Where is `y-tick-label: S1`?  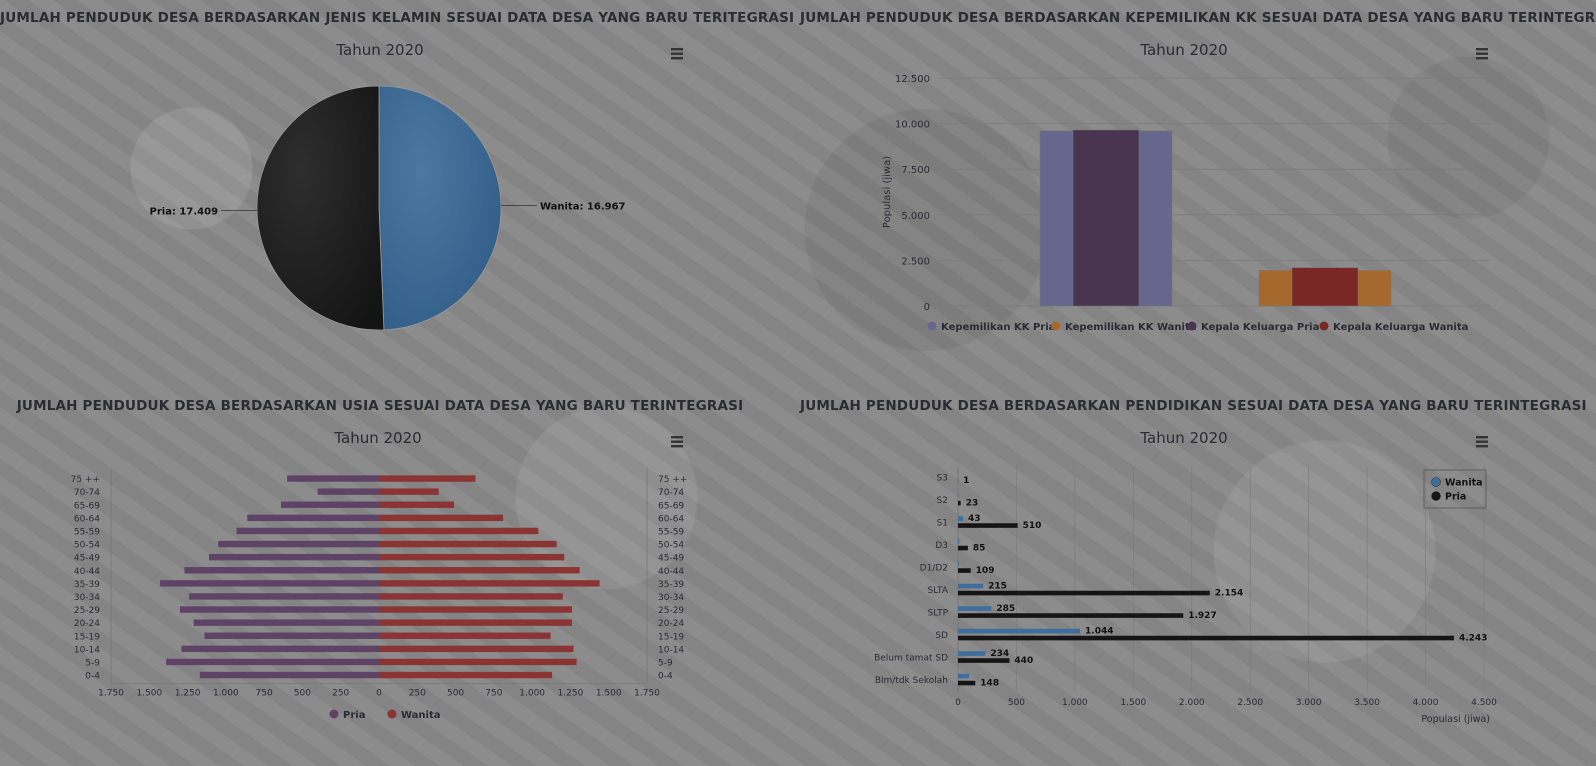 y-tick-label: S1 is located at coordinates (942, 523).